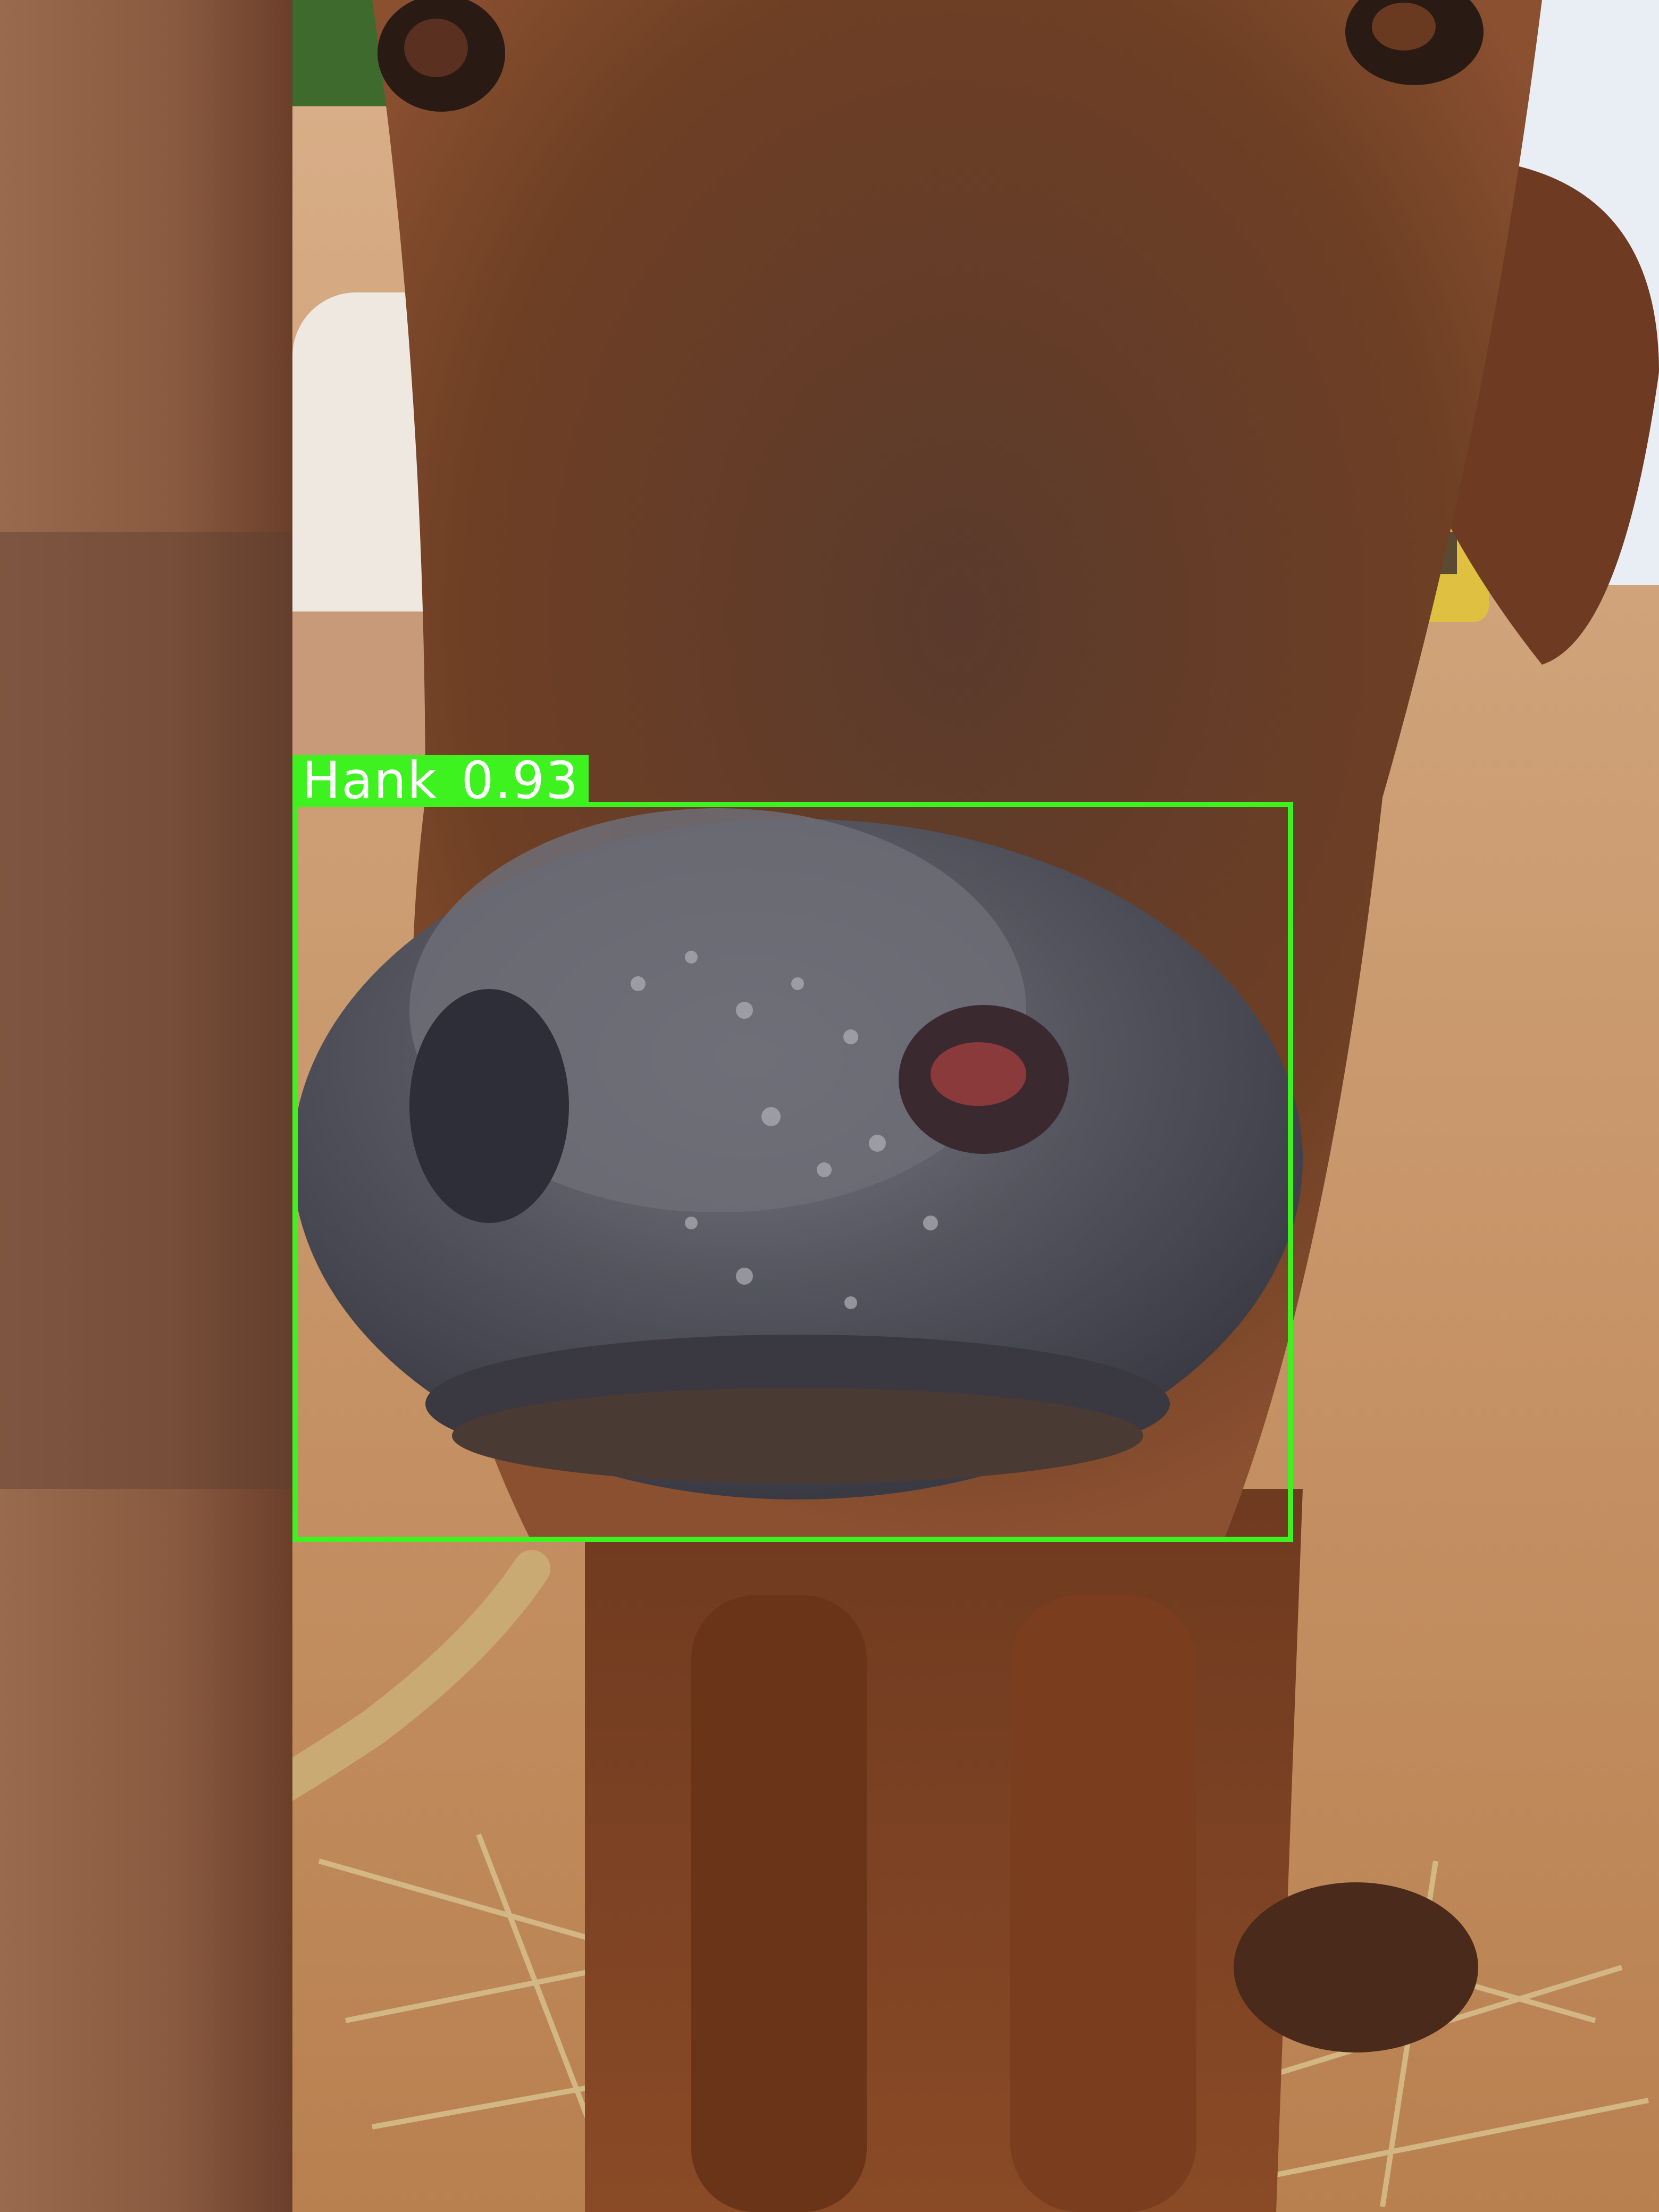 The height and width of the screenshot is (2212, 1659). I want to click on detection-confidence: 0.93, so click(520, 780).